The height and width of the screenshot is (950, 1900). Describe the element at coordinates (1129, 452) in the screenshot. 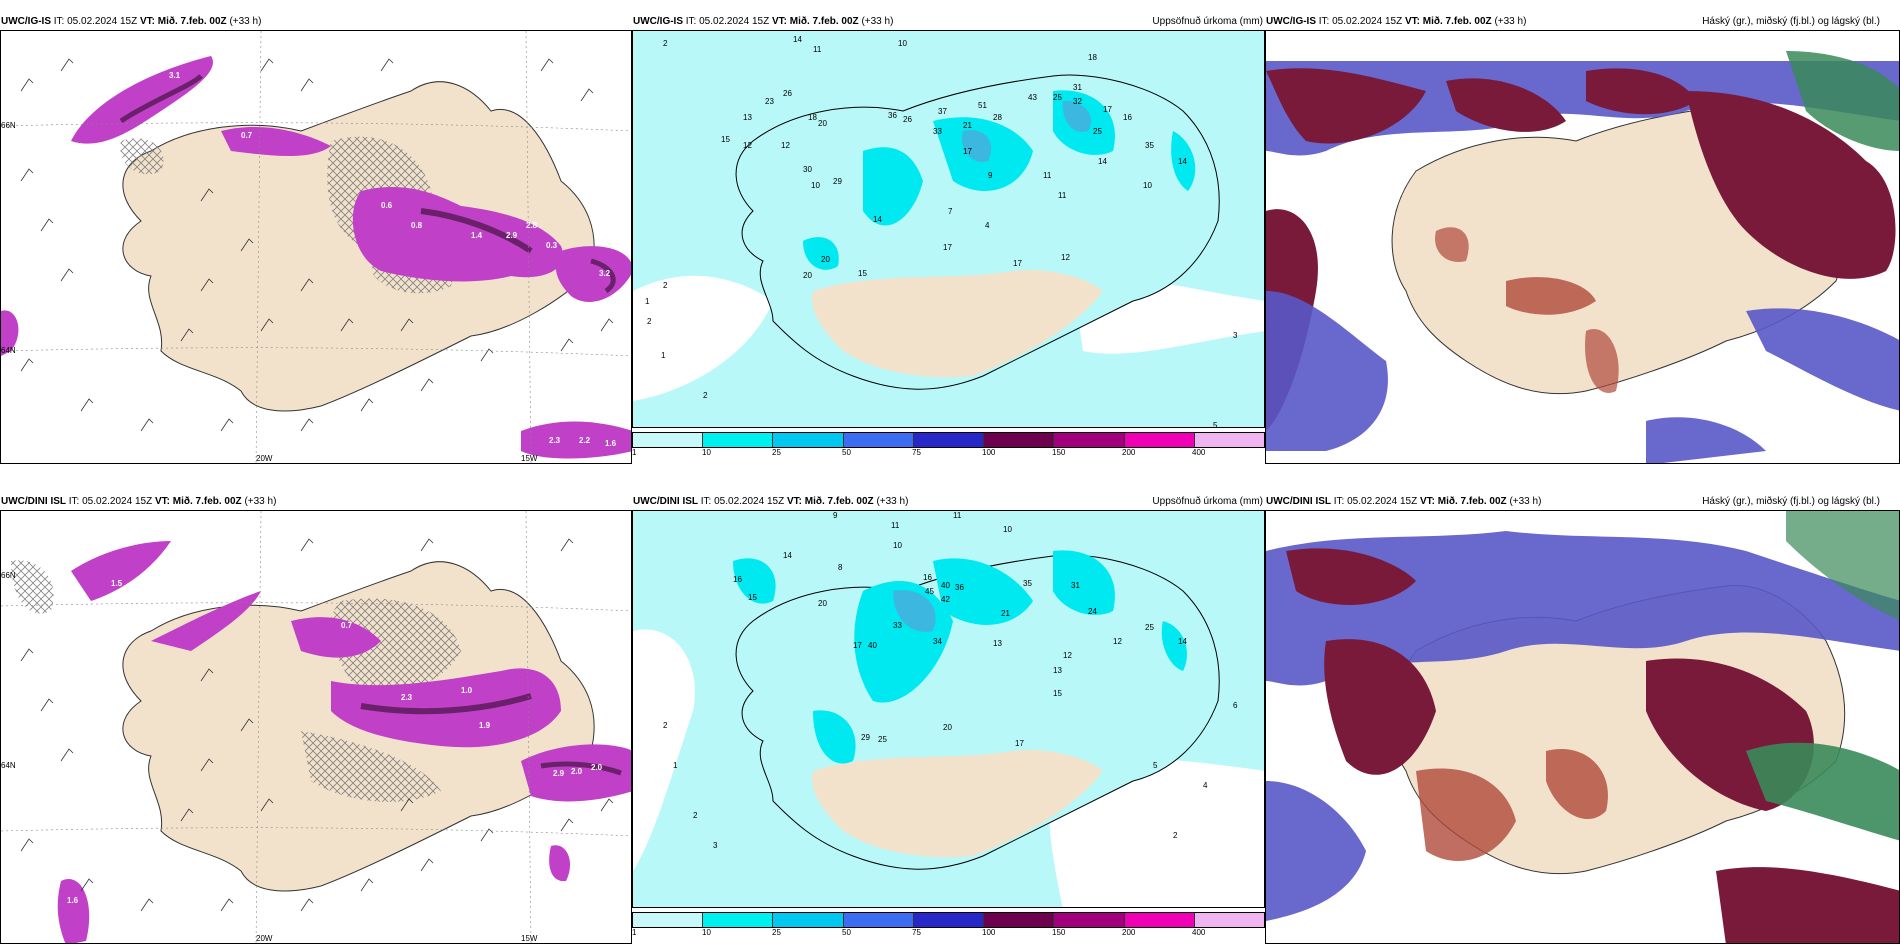

I see `colorbar-tick: 200` at that location.